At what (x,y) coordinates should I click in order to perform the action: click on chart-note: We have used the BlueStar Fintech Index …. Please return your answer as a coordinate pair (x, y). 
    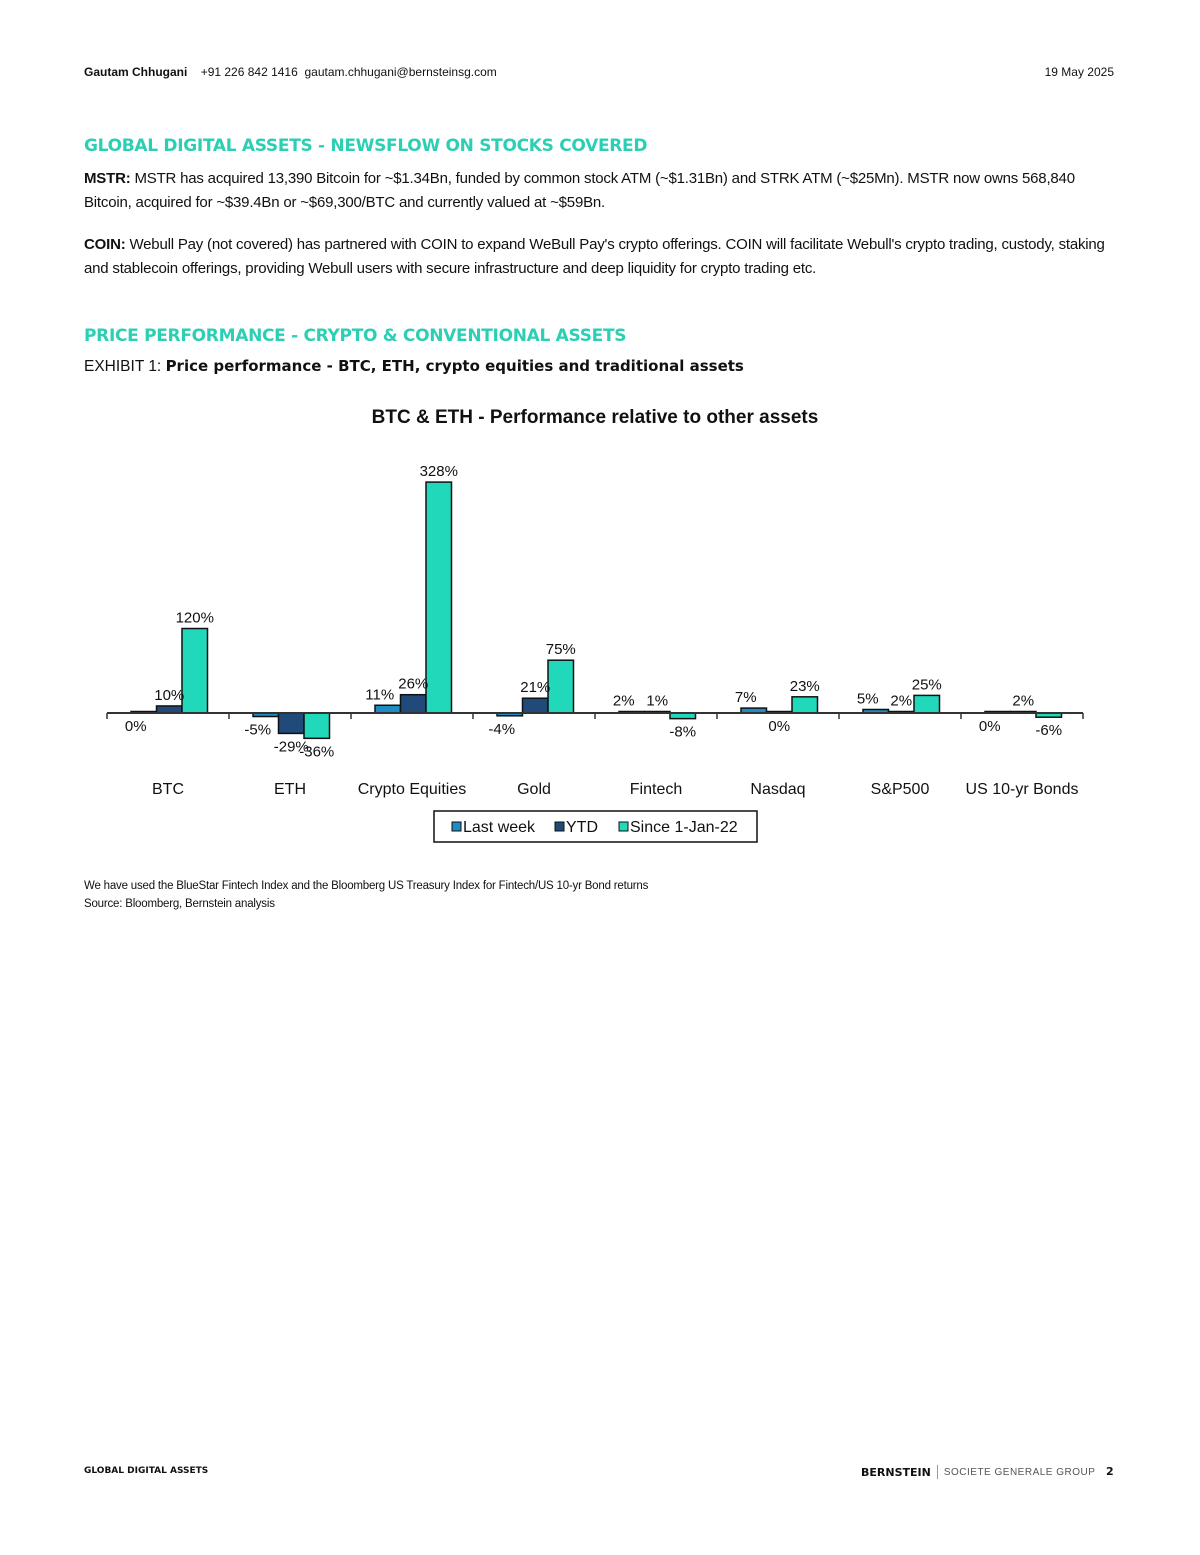
    Looking at the image, I should click on (366, 886).